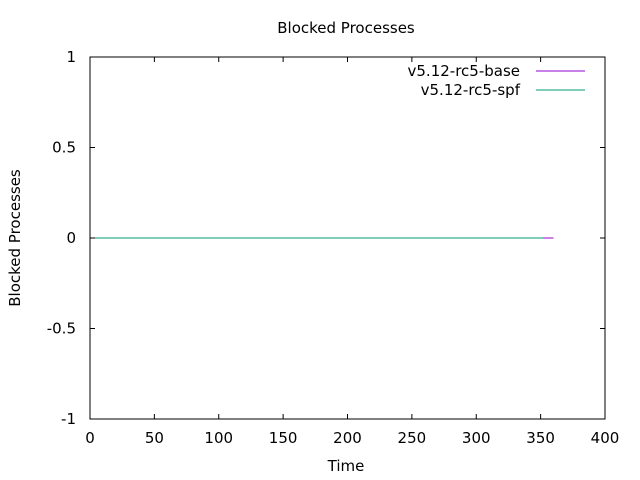 The height and width of the screenshot is (480, 640). I want to click on y-tick-label: -0.5, so click(61, 329).